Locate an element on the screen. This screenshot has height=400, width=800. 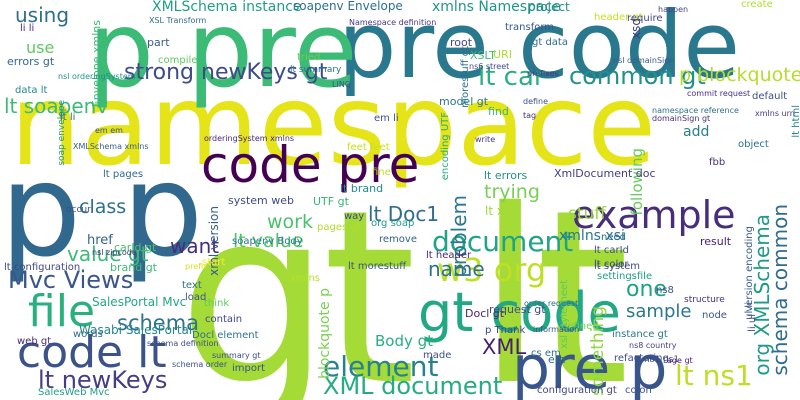
word: contain is located at coordinates (224, 319).